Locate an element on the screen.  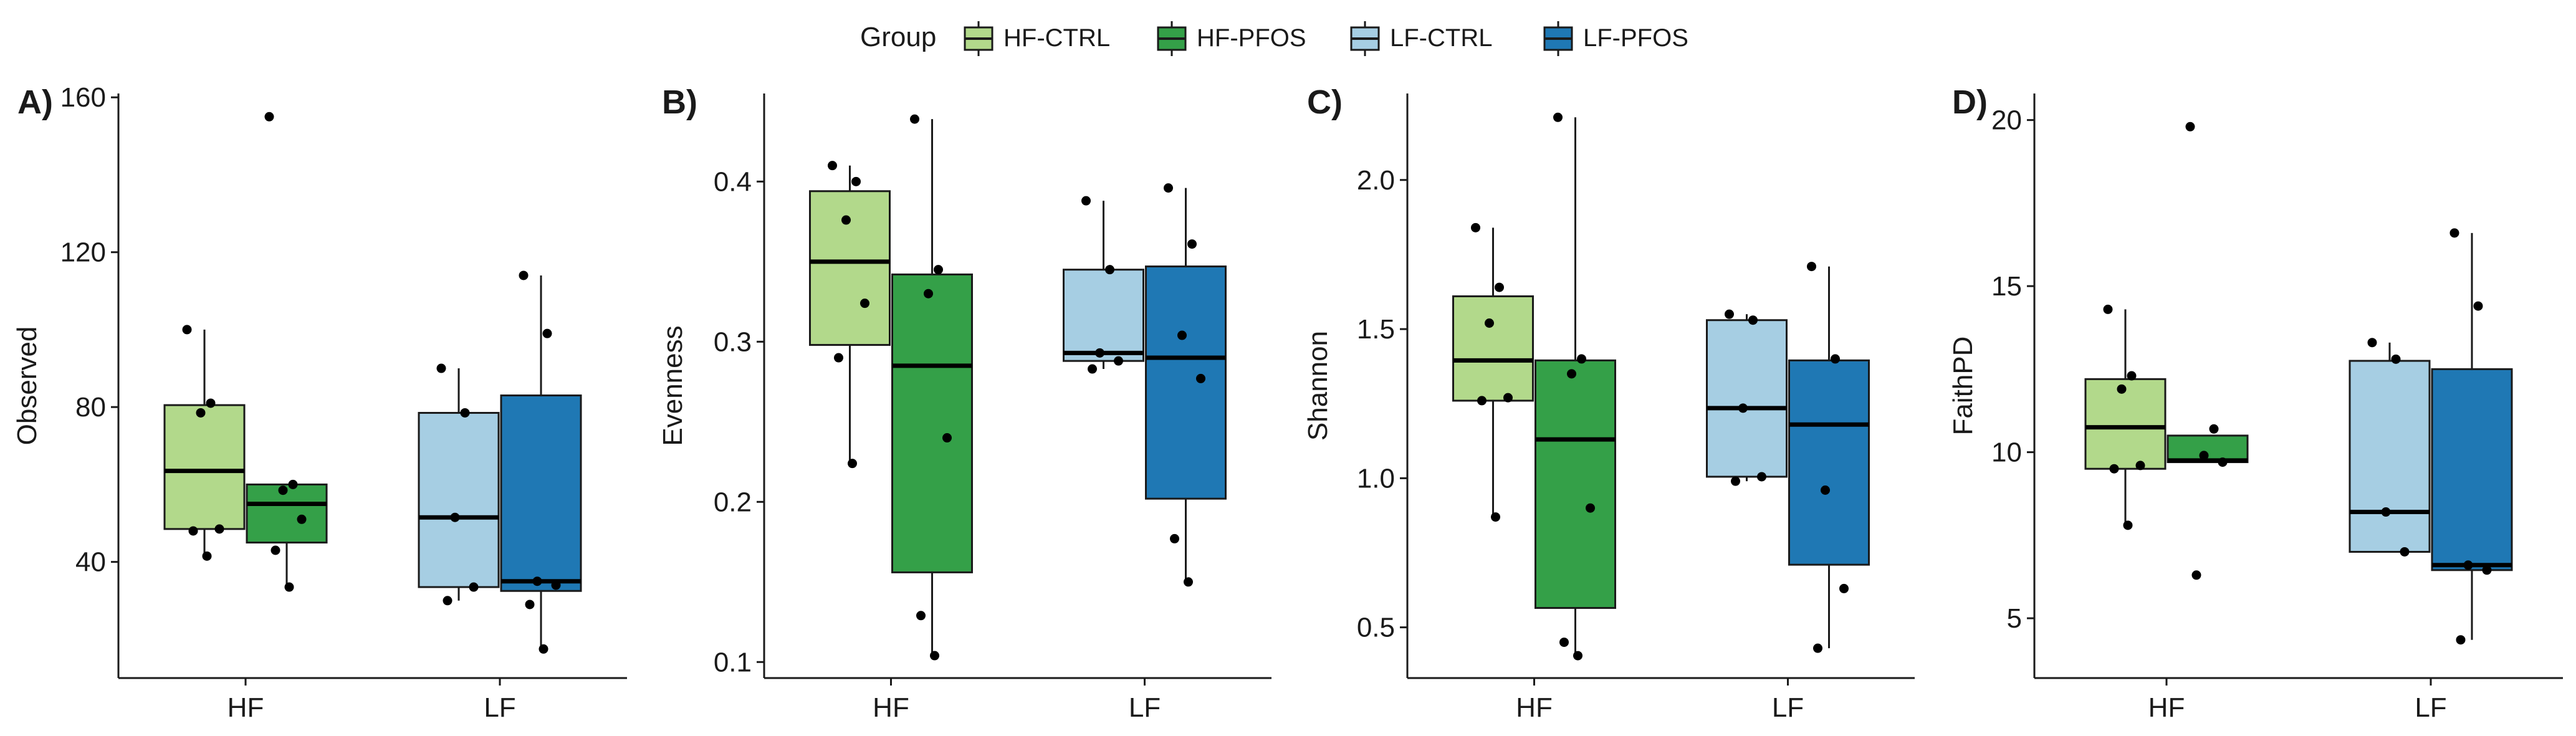
y-tick-label: 20 is located at coordinates (2007, 120).